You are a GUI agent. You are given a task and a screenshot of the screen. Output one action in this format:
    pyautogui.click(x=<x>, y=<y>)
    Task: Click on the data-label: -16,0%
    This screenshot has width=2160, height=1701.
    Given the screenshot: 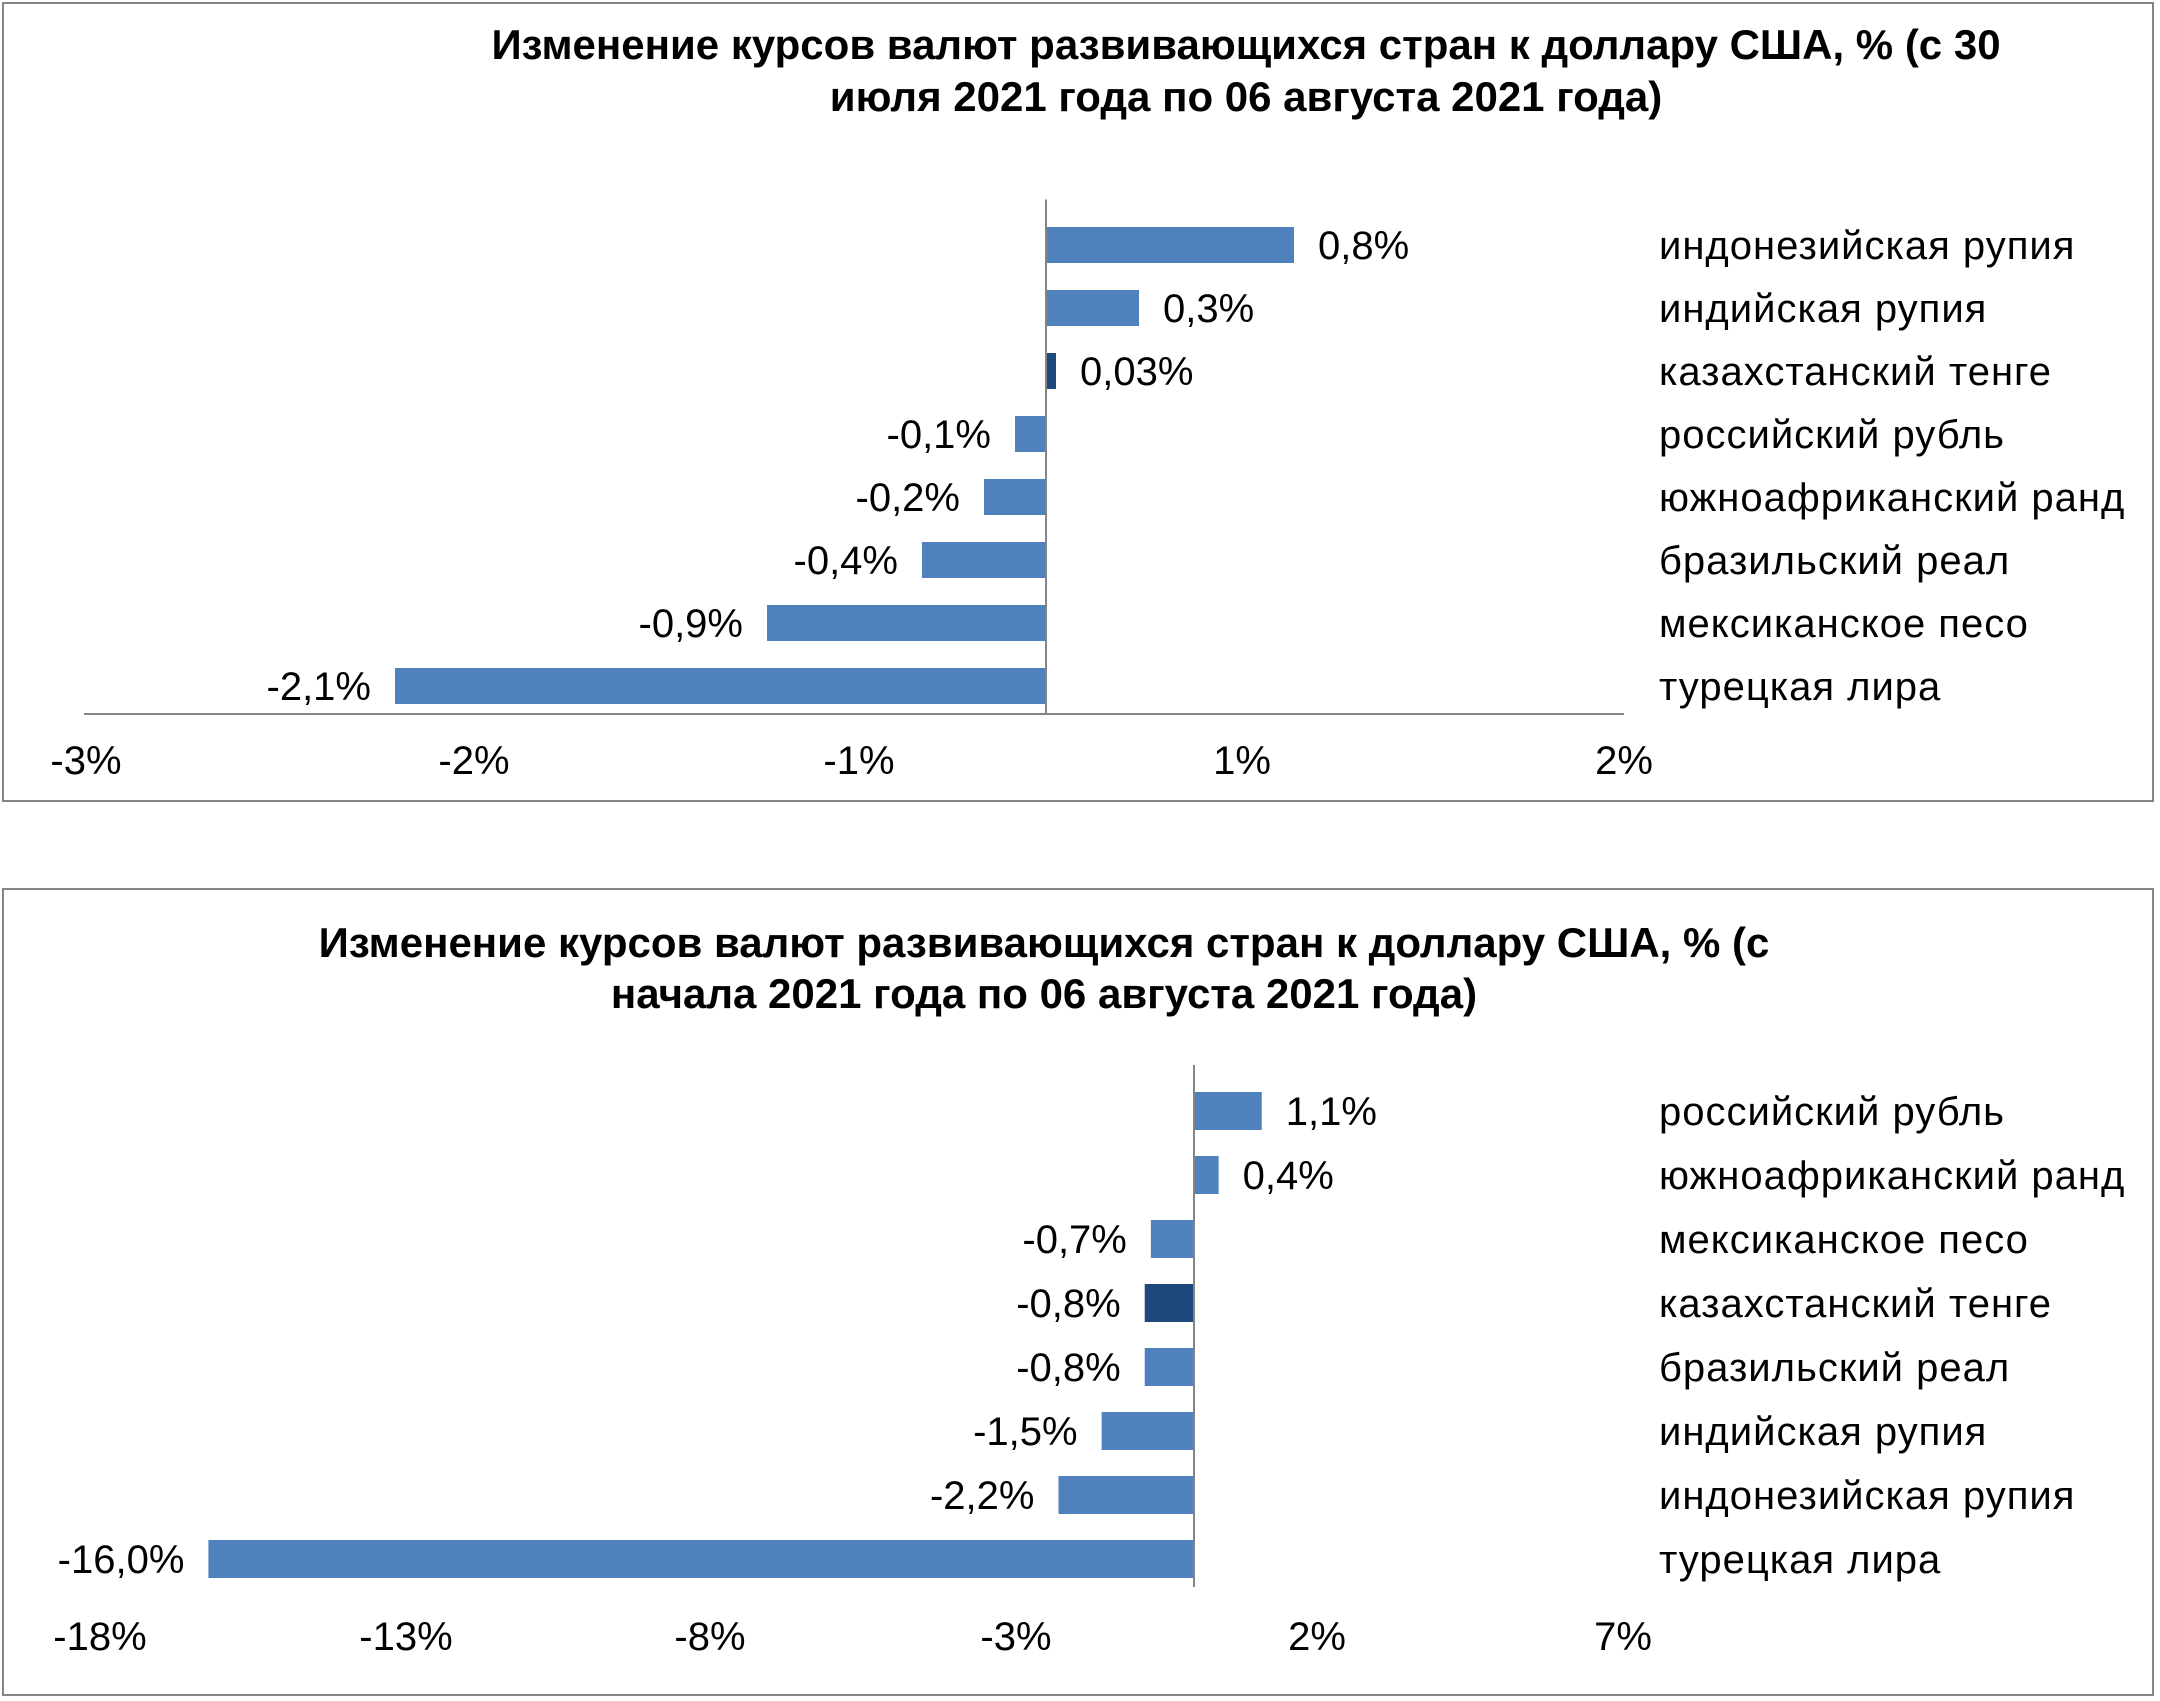 What is the action you would take?
    pyautogui.click(x=121, y=1560)
    